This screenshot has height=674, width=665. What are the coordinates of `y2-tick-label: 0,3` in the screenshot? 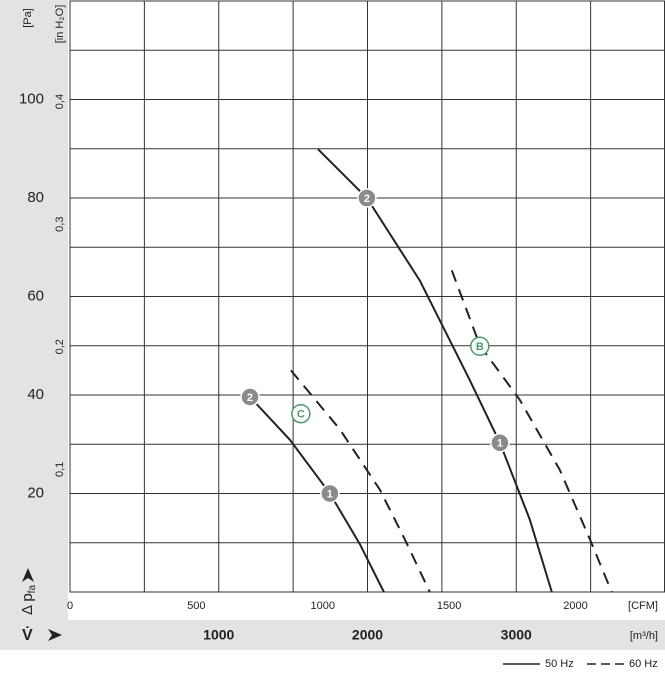 It's located at (60, 224).